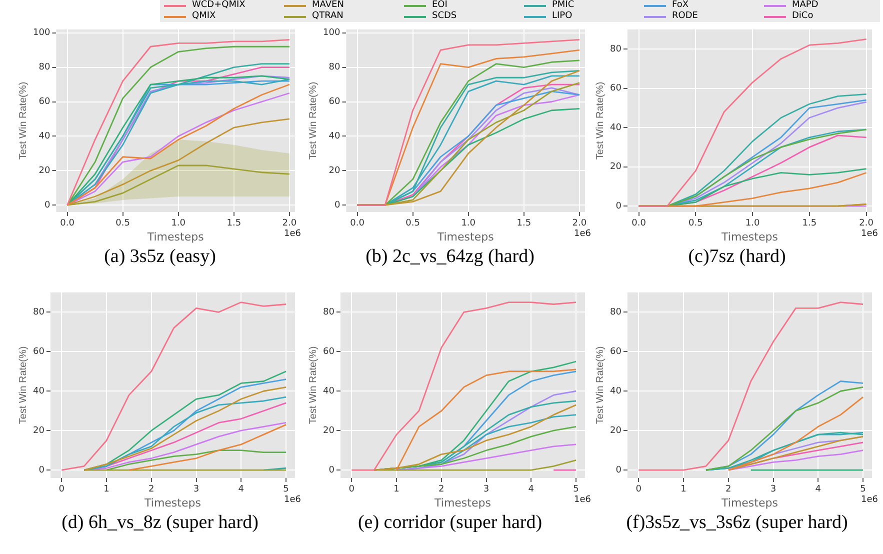 This screenshot has height=554, width=883. Describe the element at coordinates (328, 16) in the screenshot. I see `legend-label: QTRAN` at that location.